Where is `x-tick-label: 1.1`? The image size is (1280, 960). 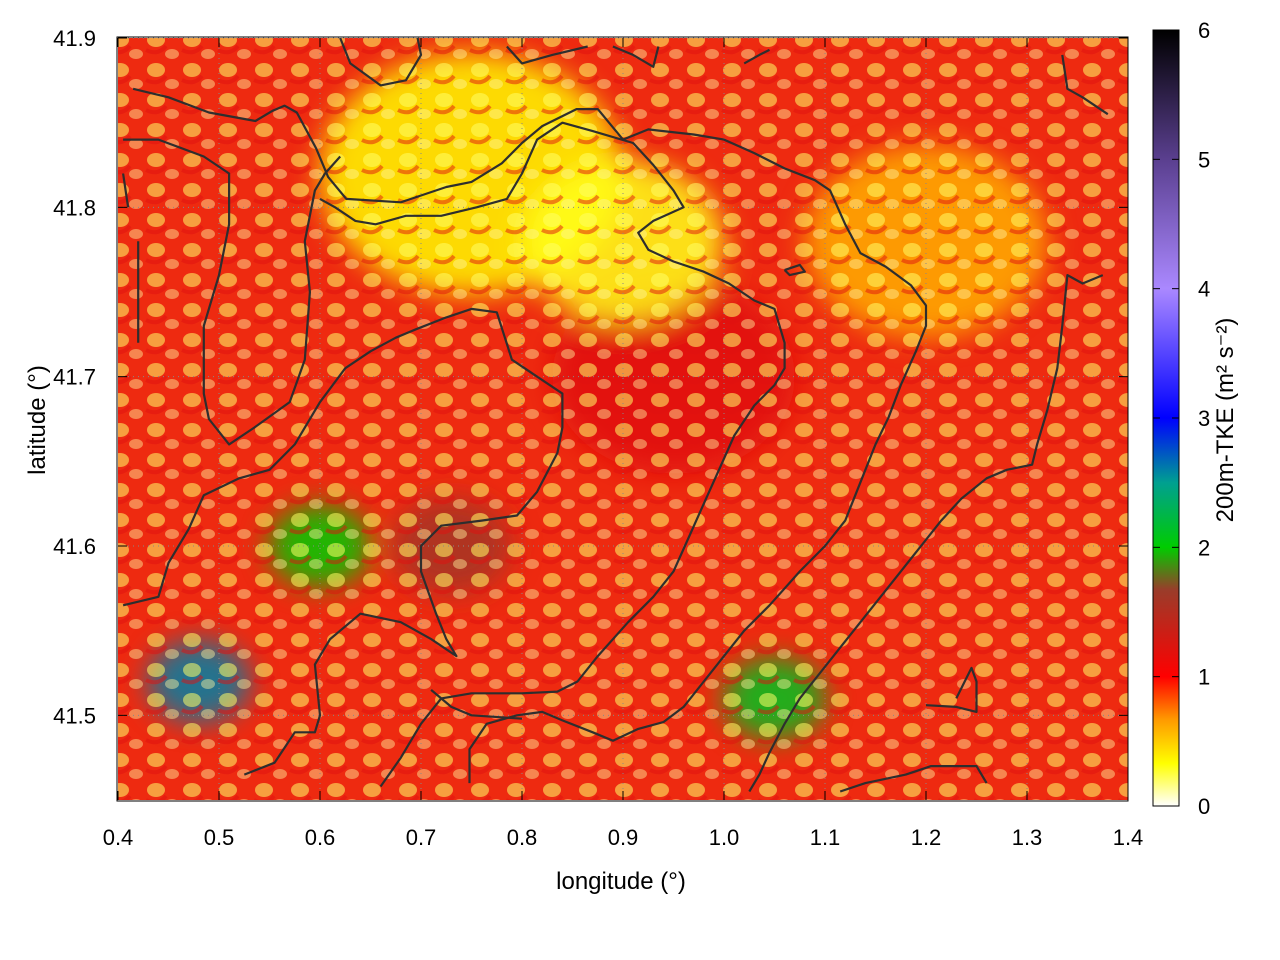 x-tick-label: 1.1 is located at coordinates (825, 837).